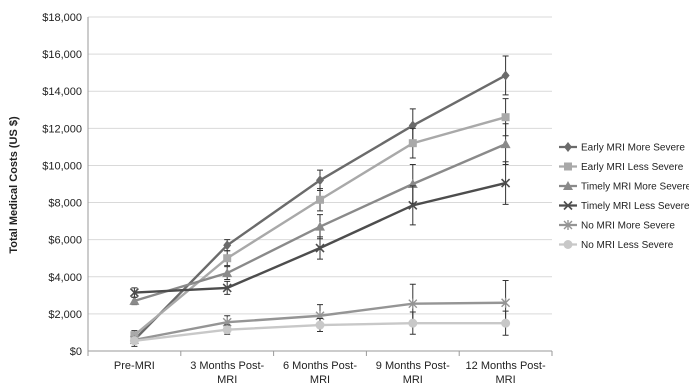 Image resolution: width=689 pixels, height=389 pixels. What do you see at coordinates (62, 129) in the screenshot?
I see `y-tick-label: $12,000` at bounding box center [62, 129].